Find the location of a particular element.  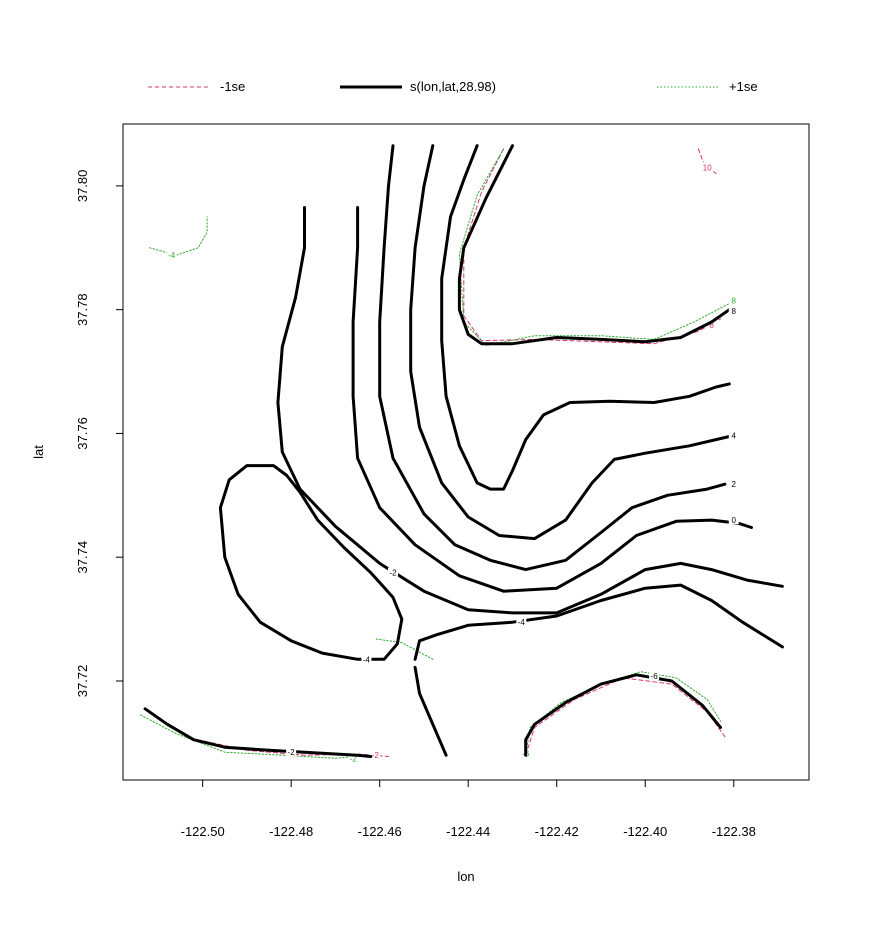

minus-se-contour-label: 10 is located at coordinates (707, 167).